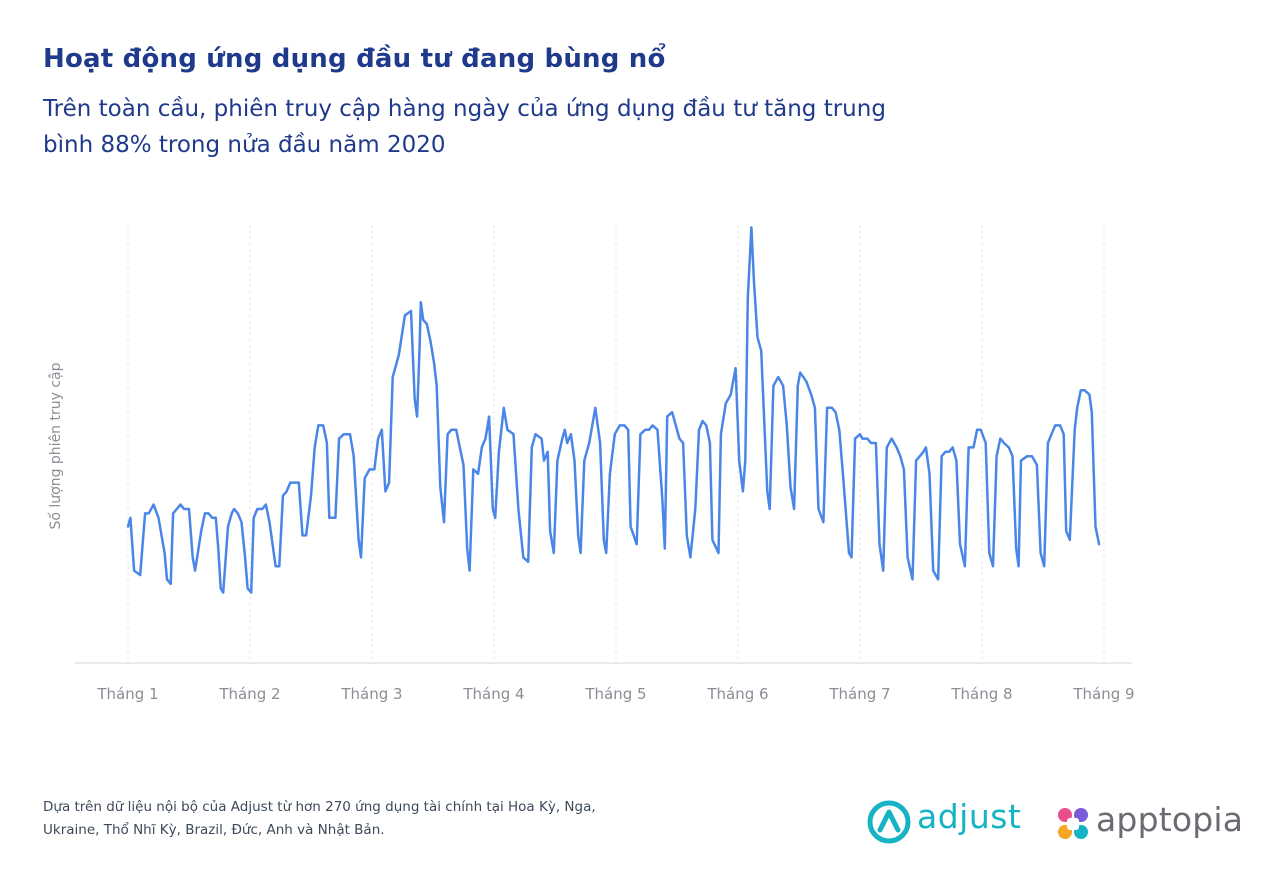 This screenshot has width=1280, height=874. I want to click on x-tick-label: Tháng 9, so click(1103, 694).